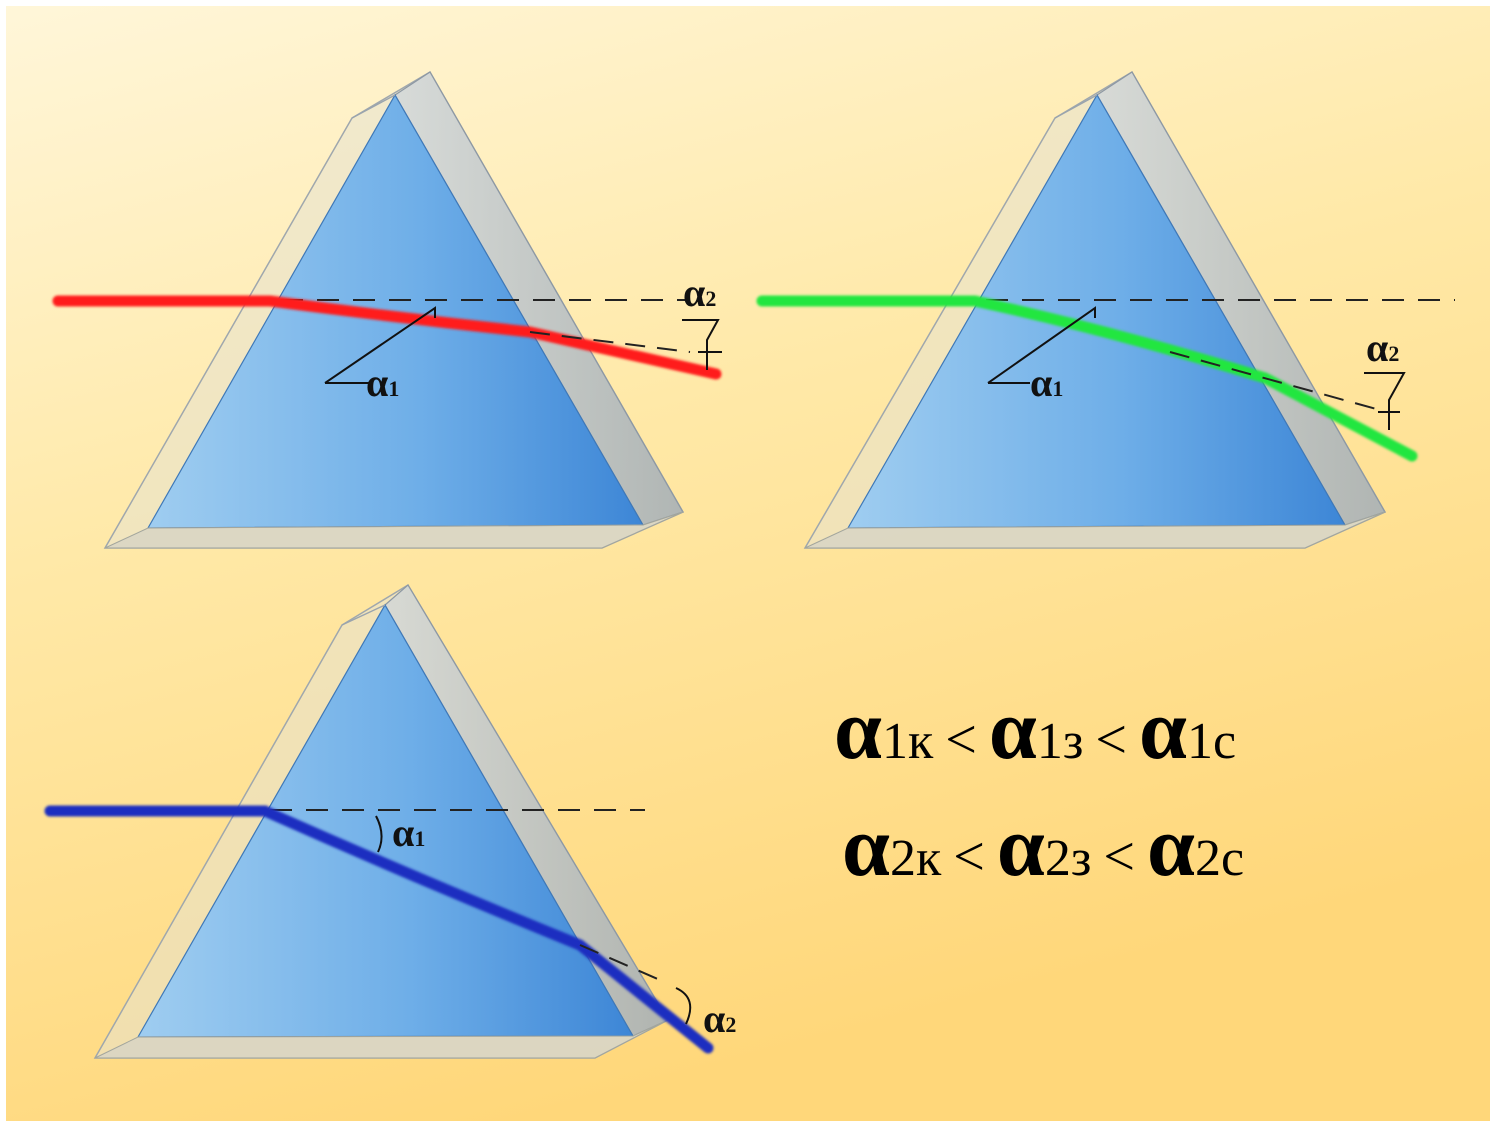 Image resolution: width=1496 pixels, height=1127 pixels. I want to click on blue-ray, so click(379, 929).